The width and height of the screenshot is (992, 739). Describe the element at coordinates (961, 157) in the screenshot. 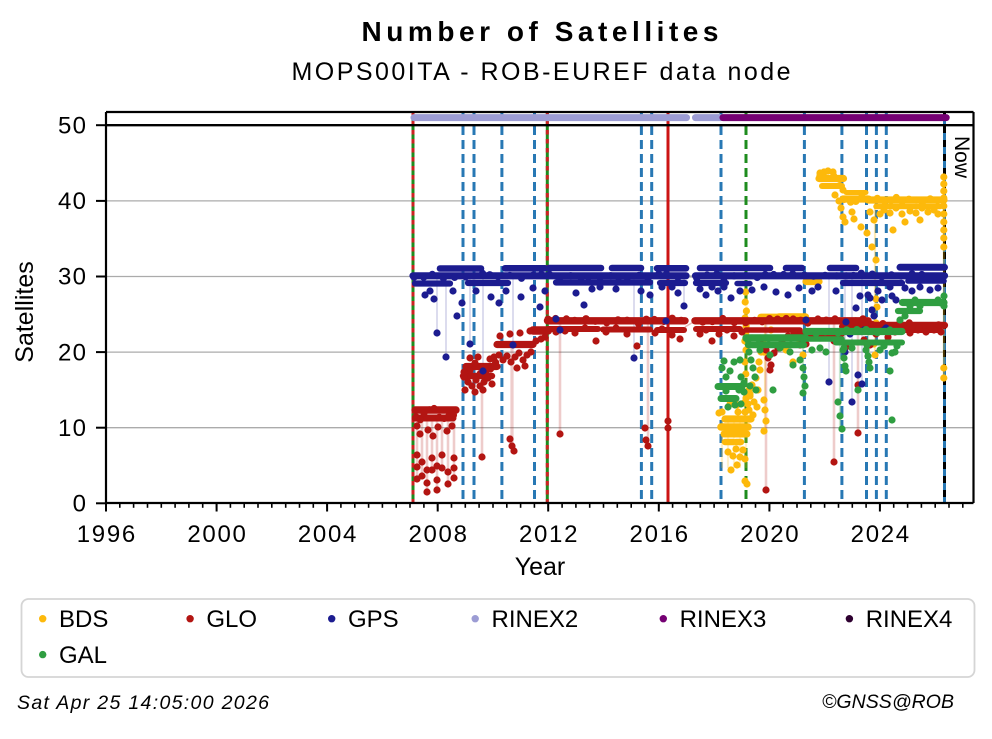

I see `svg-text: Now` at that location.